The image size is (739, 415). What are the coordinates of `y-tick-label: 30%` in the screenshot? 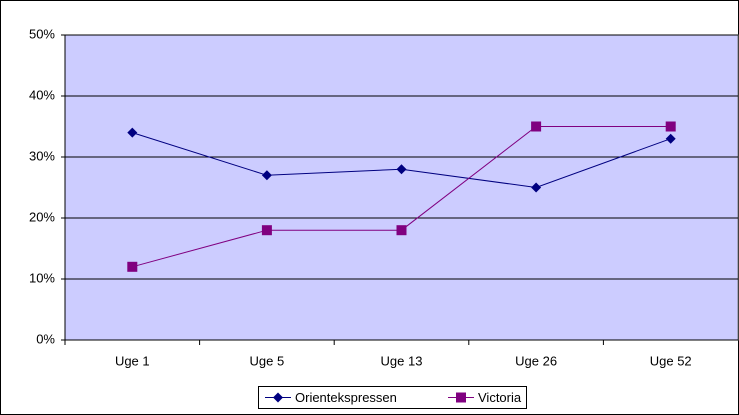 It's located at (42, 155).